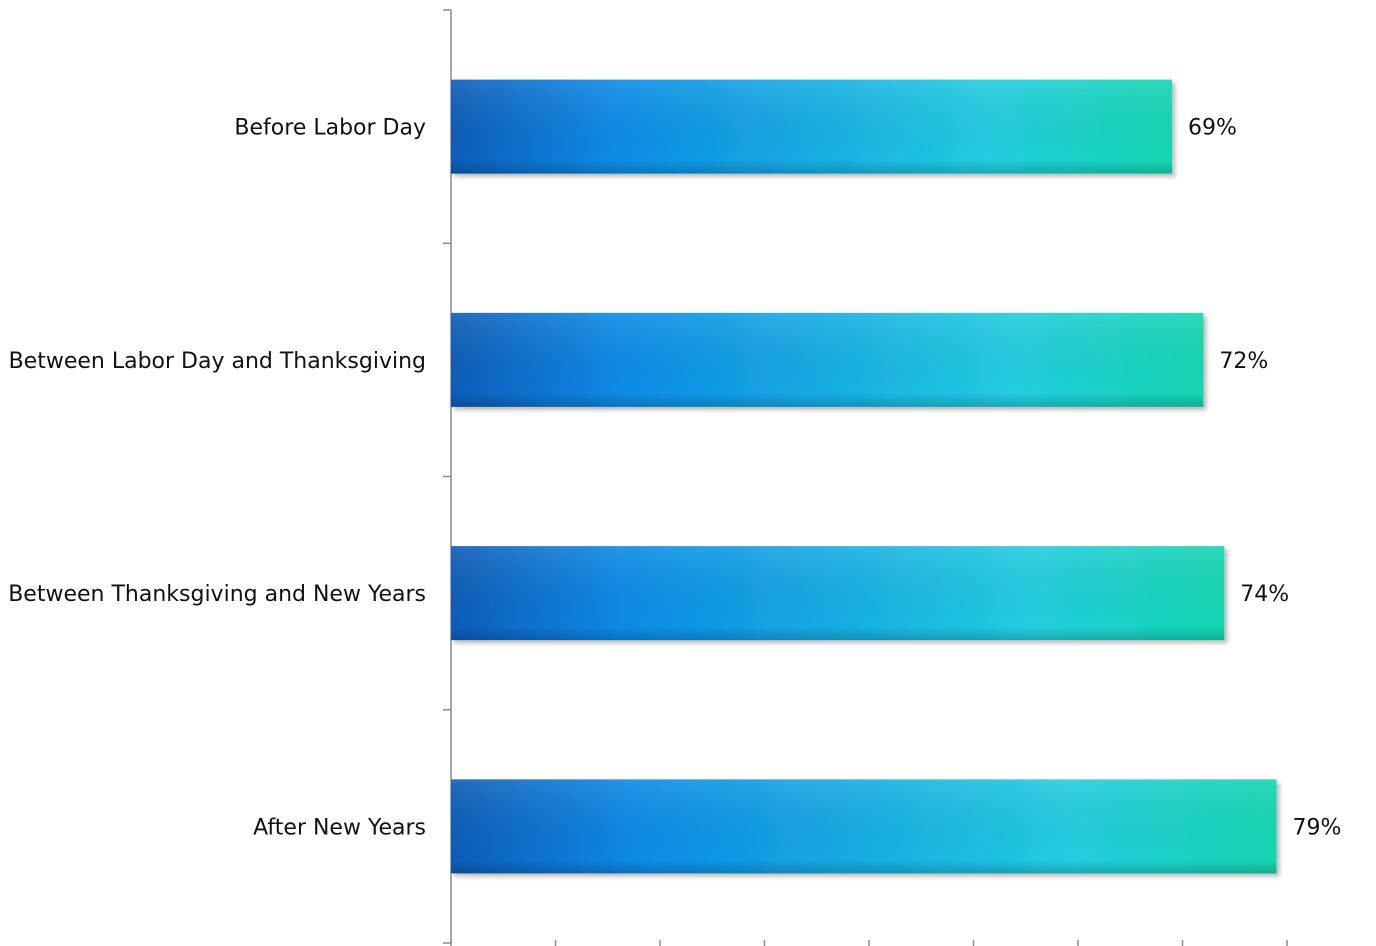 This screenshot has height=946, width=1376. What do you see at coordinates (217, 361) in the screenshot?
I see `category-label: Between Labor Day and Thanksgiving` at bounding box center [217, 361].